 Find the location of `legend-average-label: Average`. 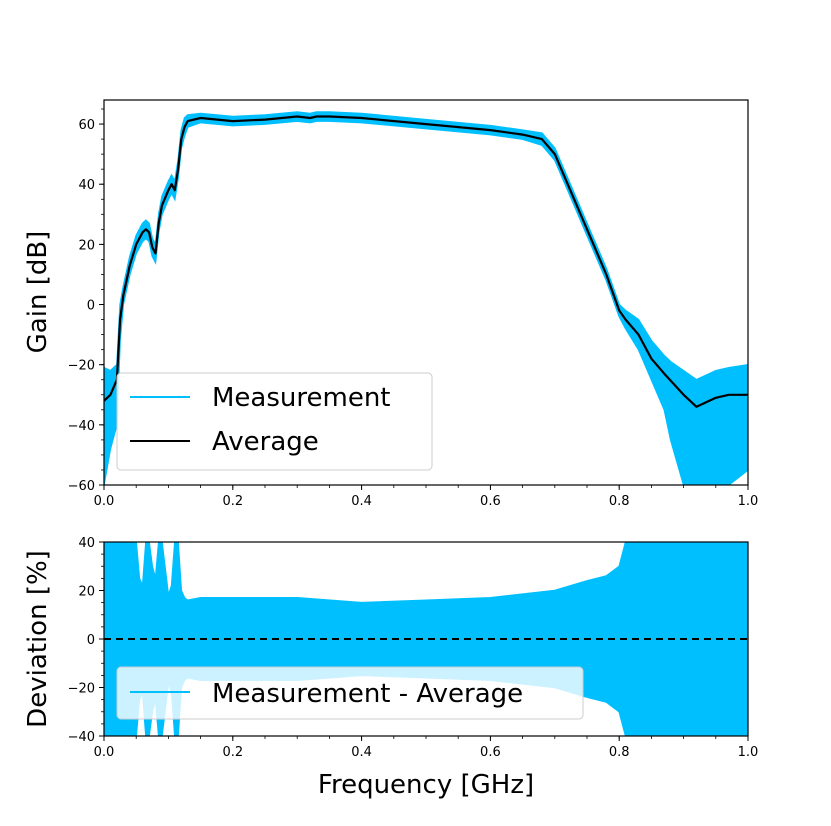

legend-average-label: Average is located at coordinates (265, 442).